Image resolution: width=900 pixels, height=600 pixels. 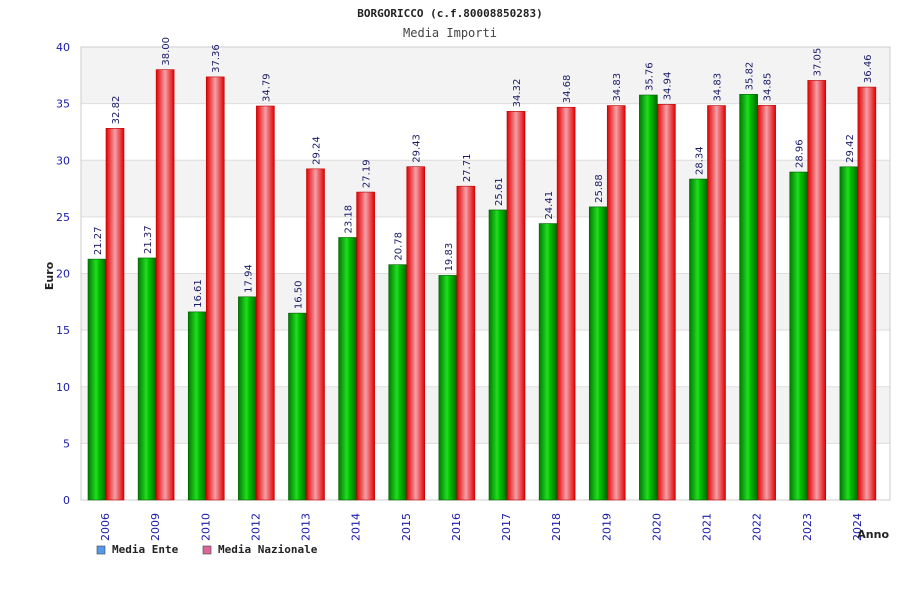 What do you see at coordinates (148, 239) in the screenshot?
I see `bar-value-label: 21.37` at bounding box center [148, 239].